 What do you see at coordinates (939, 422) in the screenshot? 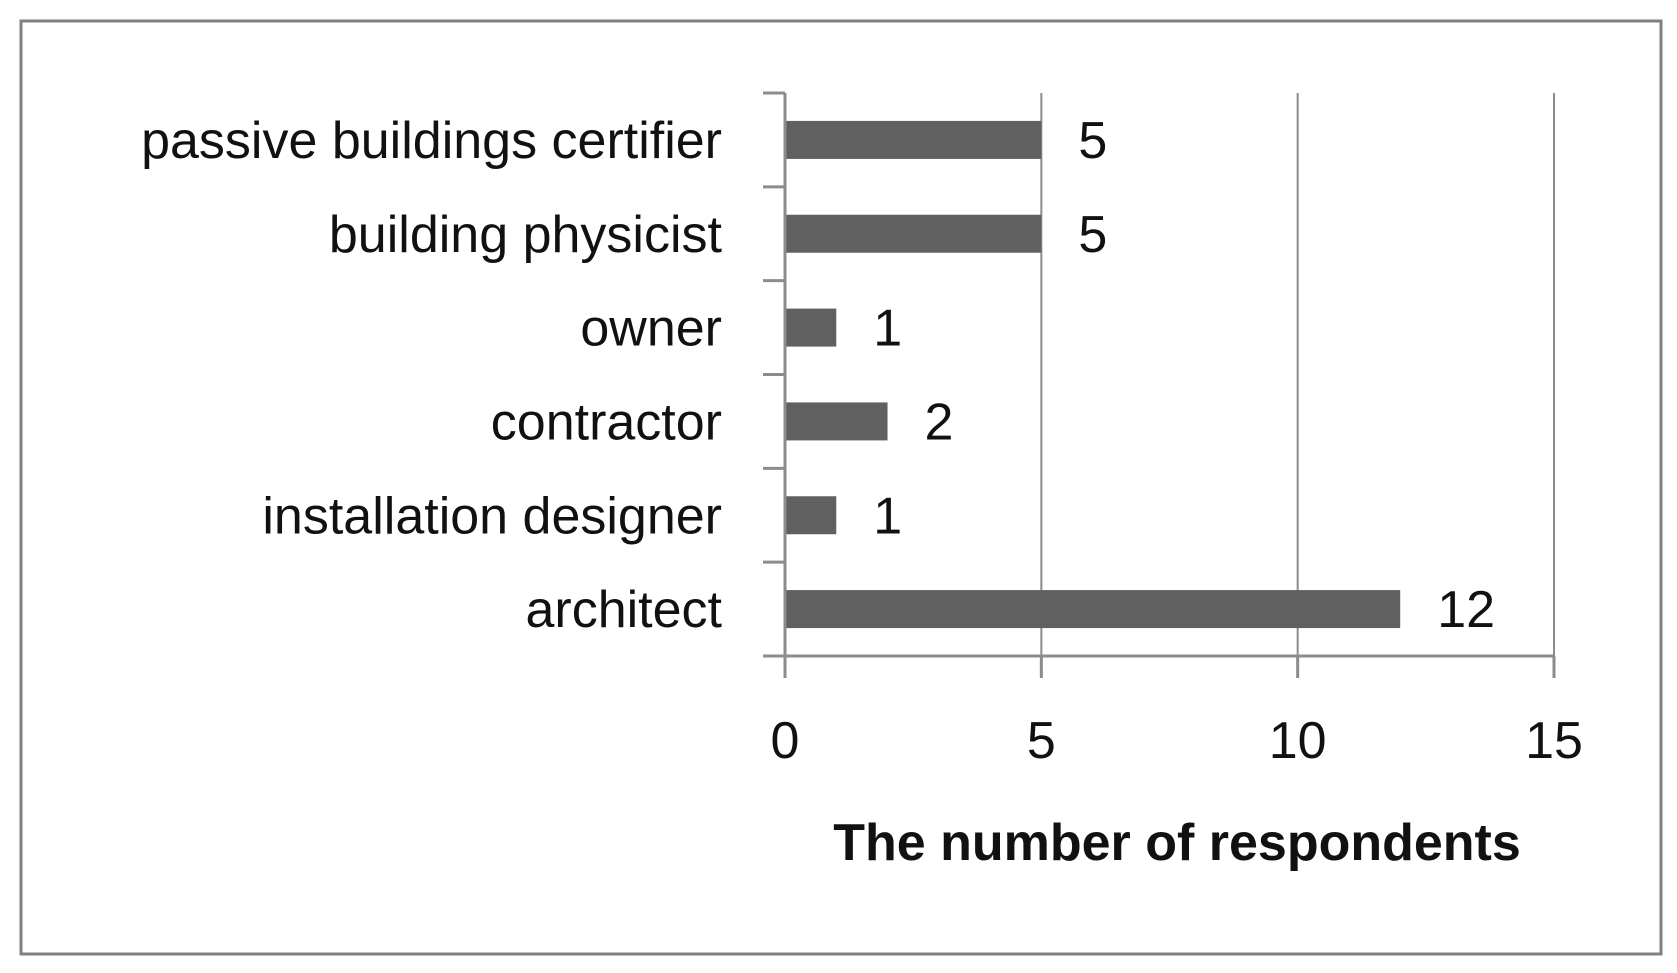
I see `data-label: 2` at bounding box center [939, 422].